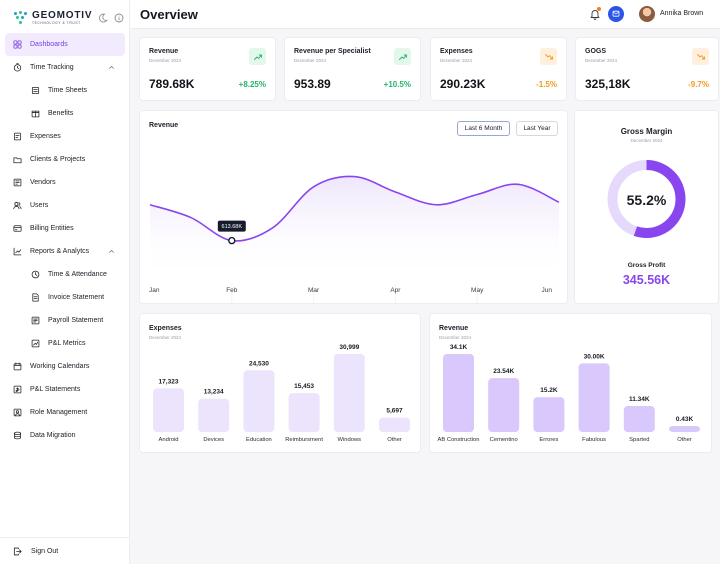 The width and height of the screenshot is (720, 564). I want to click on bar-value-label: 15.2K, so click(549, 390).